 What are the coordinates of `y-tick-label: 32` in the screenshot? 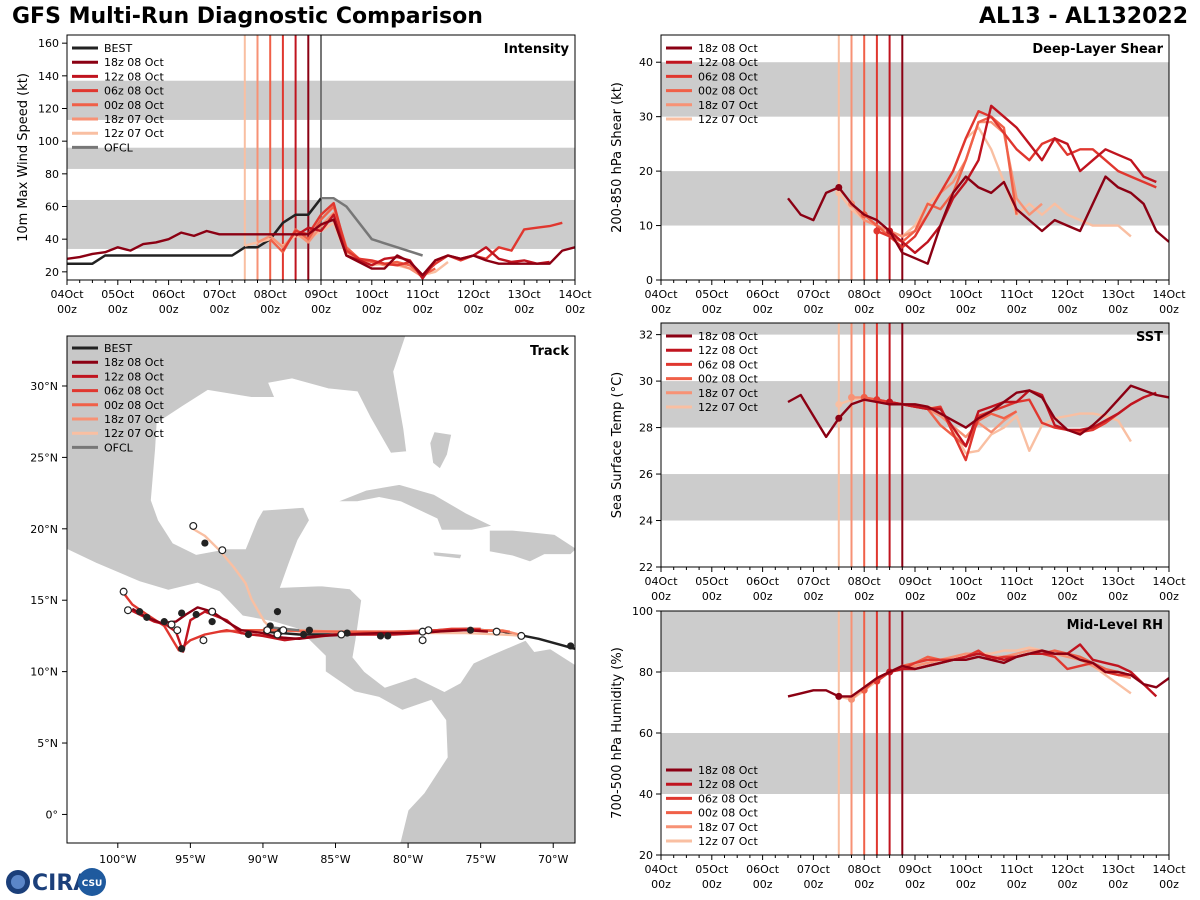 It's located at (646, 335).